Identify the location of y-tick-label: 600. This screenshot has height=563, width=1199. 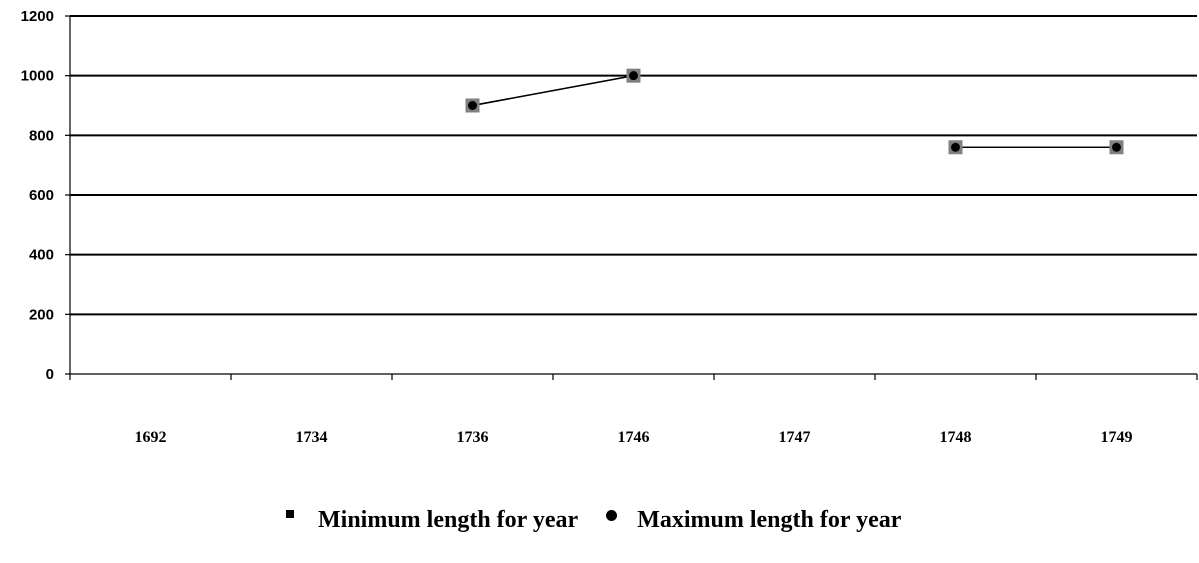
(41, 195).